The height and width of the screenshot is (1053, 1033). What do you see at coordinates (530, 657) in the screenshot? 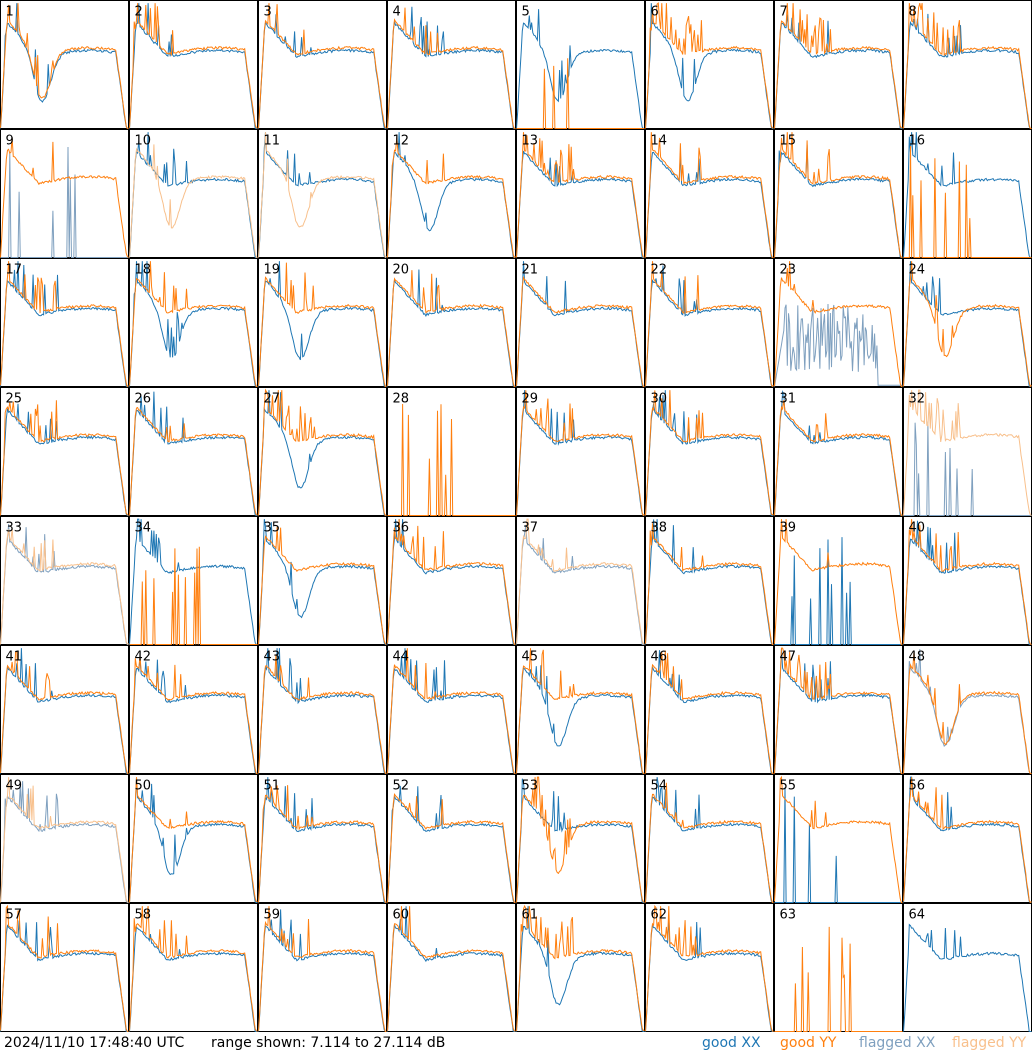
I see `panel-label: 45` at bounding box center [530, 657].